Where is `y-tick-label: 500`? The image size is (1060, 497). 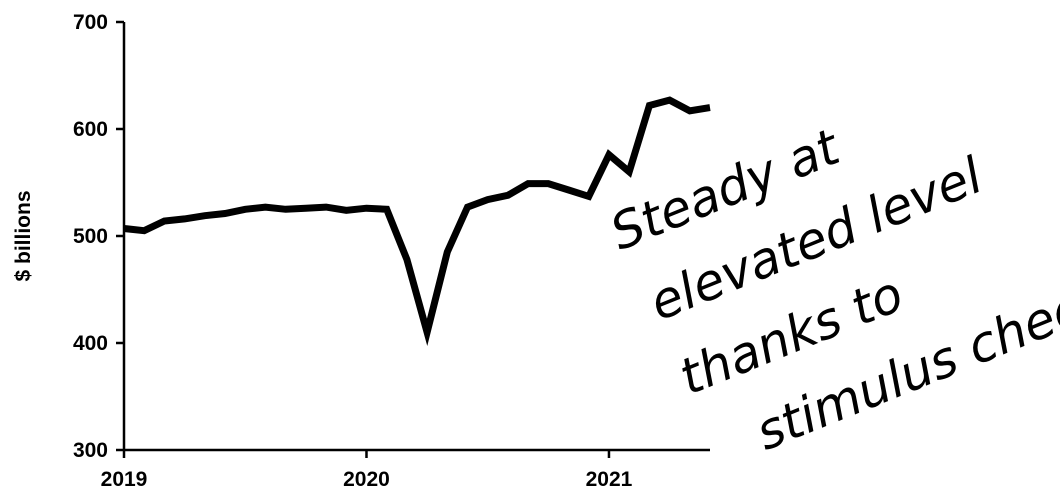
y-tick-label: 500 is located at coordinates (90, 236).